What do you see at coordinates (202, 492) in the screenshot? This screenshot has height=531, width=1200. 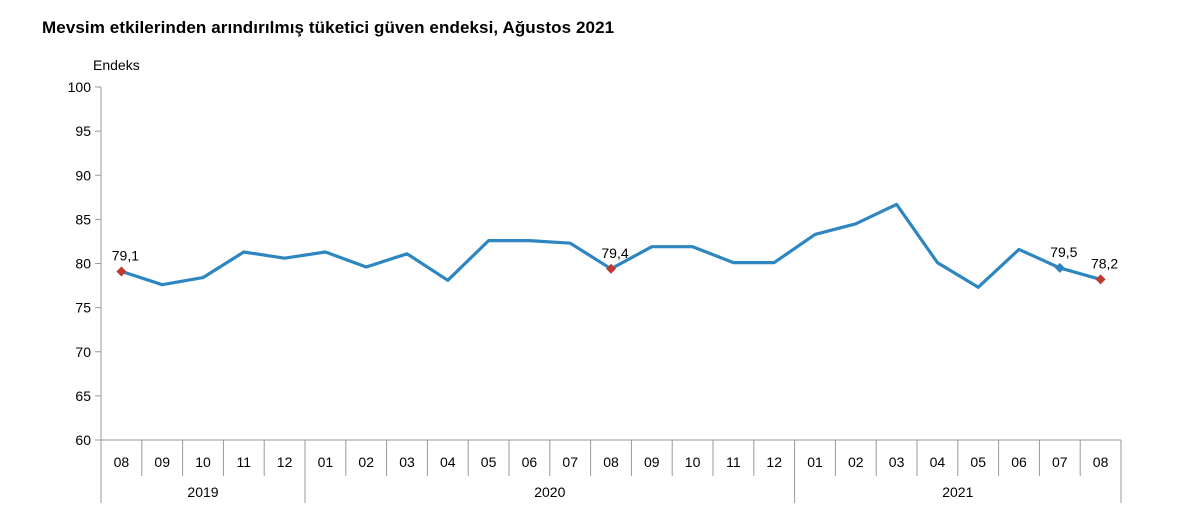 I see `year-label: 2019` at bounding box center [202, 492].